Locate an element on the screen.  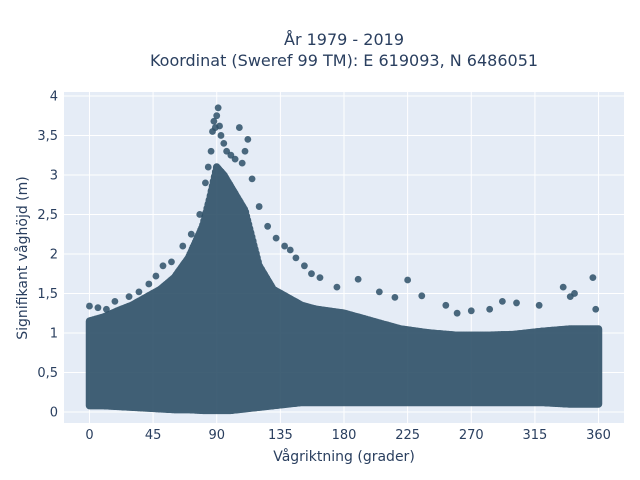
y-axis-ticks: 0 0,5 1 1,5 2 2,5 3 3,5 4 is located at coordinates (47, 254).